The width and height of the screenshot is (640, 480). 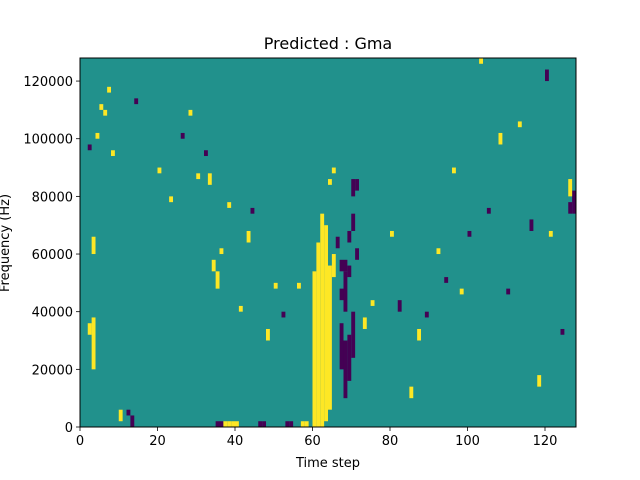 What do you see at coordinates (545, 441) in the screenshot?
I see `x-tick-label: 120` at bounding box center [545, 441].